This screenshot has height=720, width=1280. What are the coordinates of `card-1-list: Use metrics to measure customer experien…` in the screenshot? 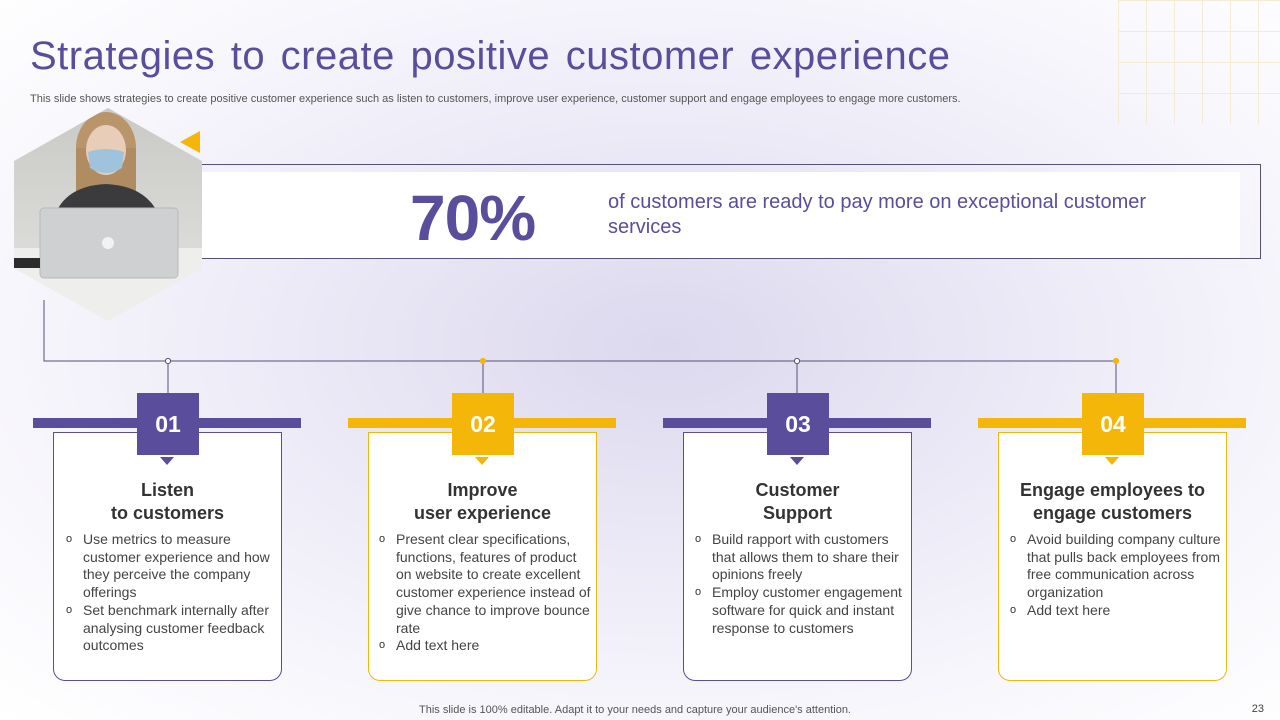 It's located at (171, 593).